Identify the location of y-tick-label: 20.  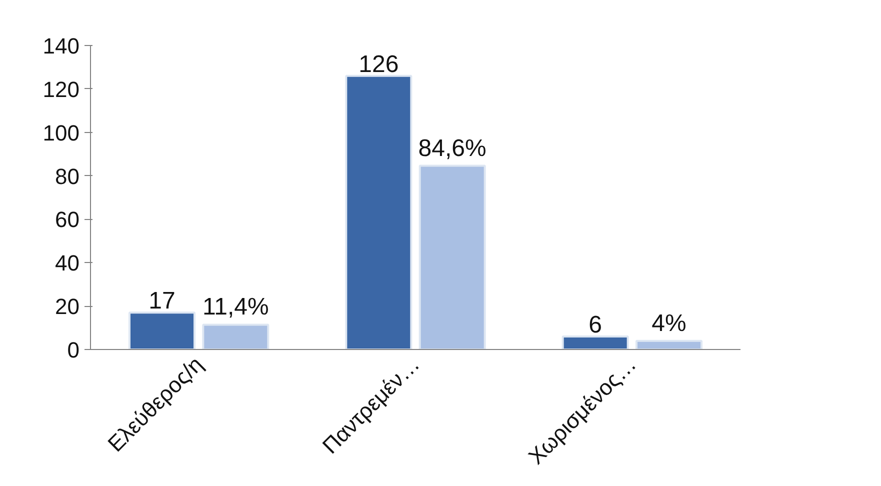
(67, 307).